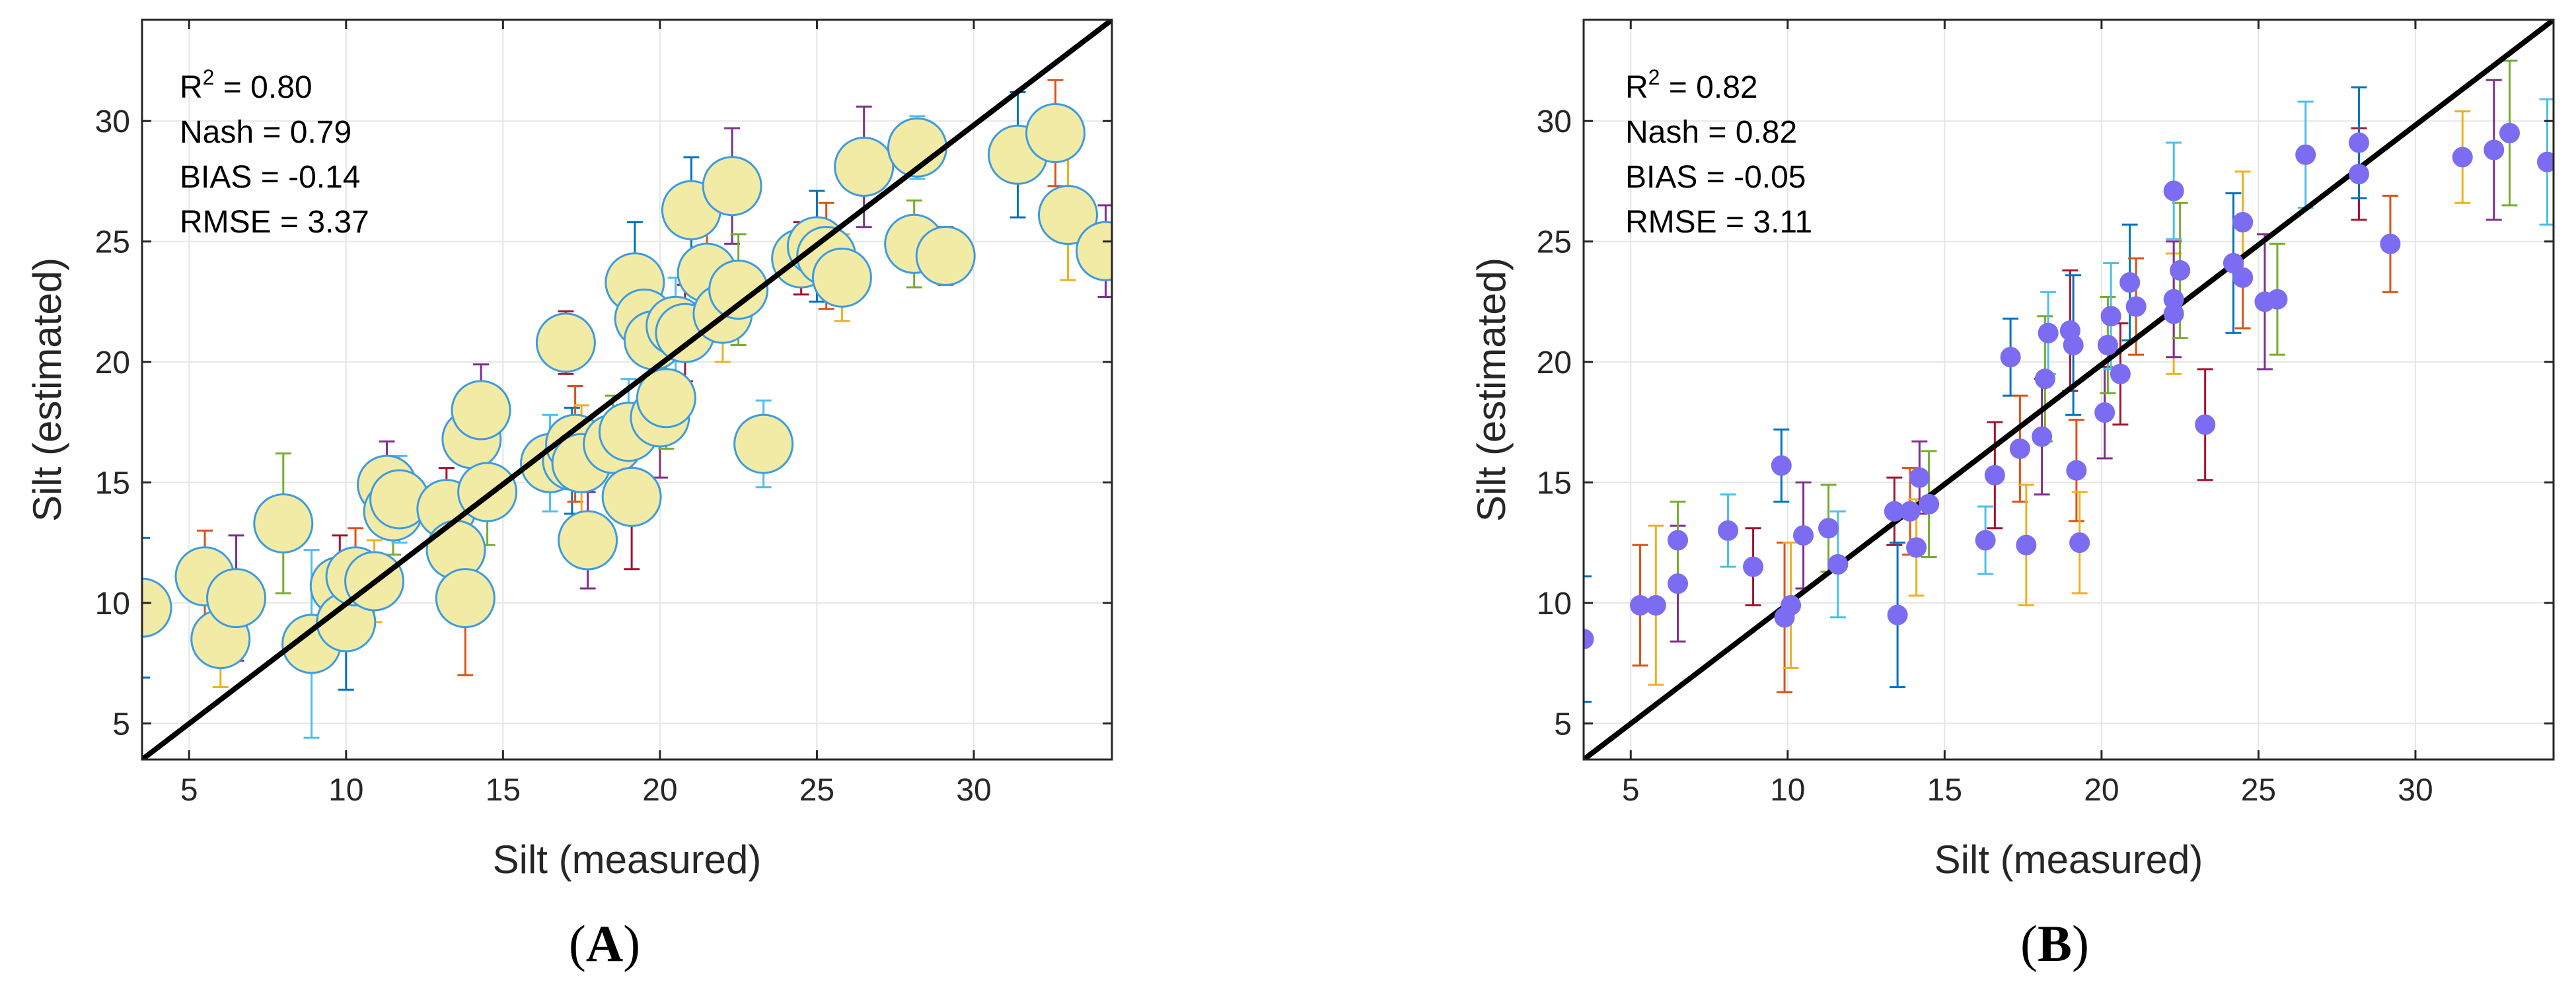  What do you see at coordinates (1718, 223) in the screenshot?
I see `rmse-stat-b: RMSE = 3.11` at bounding box center [1718, 223].